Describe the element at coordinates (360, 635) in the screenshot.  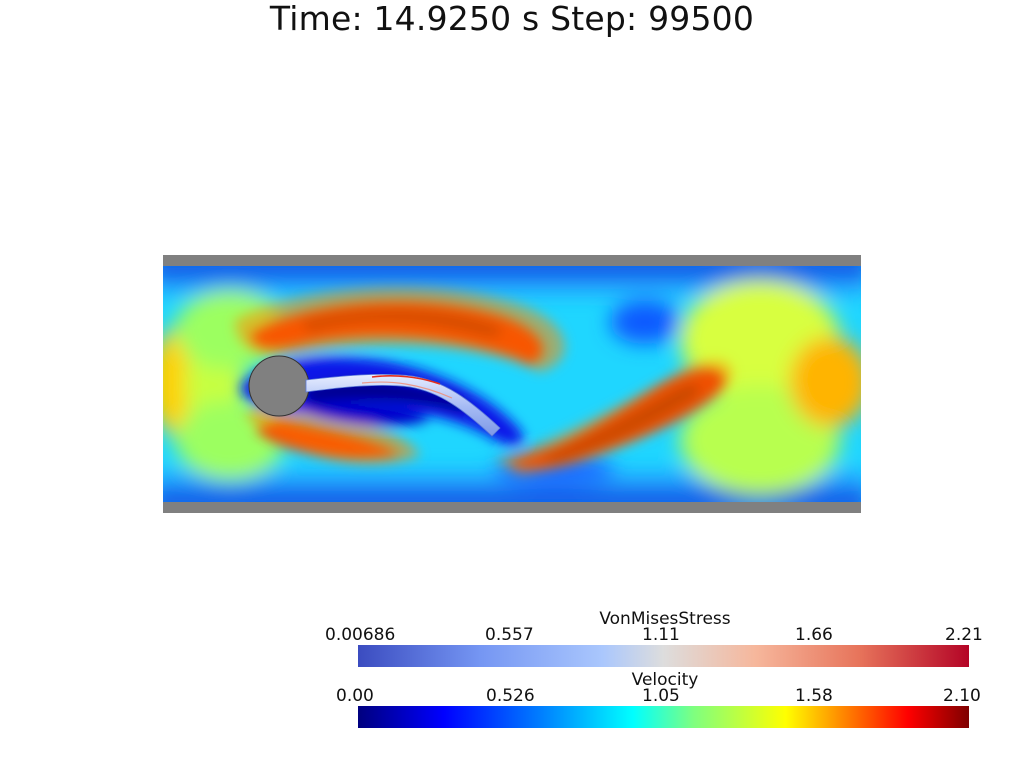
I see `stress-tick-label: 0.00686` at that location.